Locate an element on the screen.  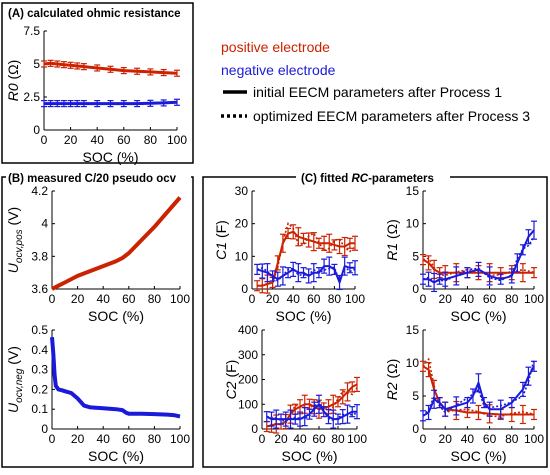
y-tick-label: 15 is located at coordinates (413, 191).